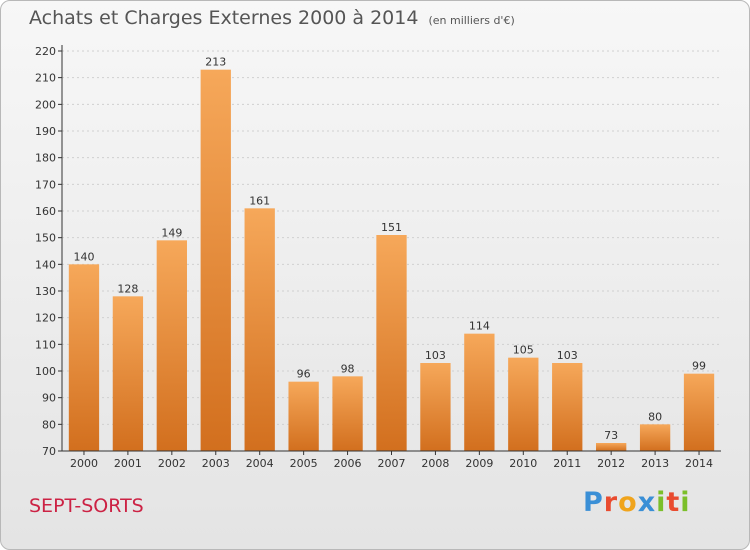  Describe the element at coordinates (471, 20) in the screenshot. I see `chart-subtitle: (en milliers d'€)` at that location.